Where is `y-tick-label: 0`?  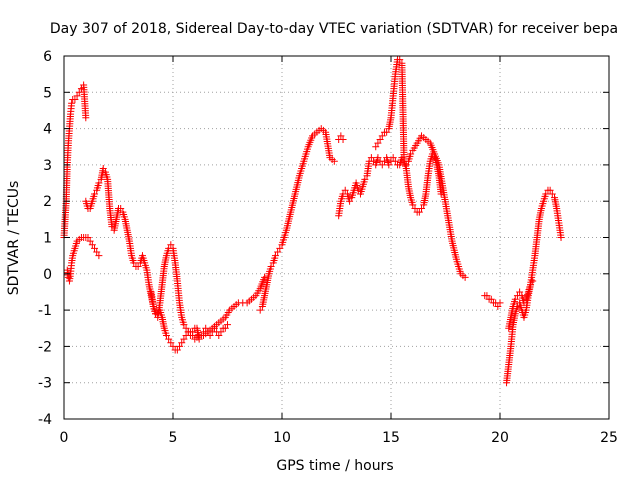
y-tick-label: 0 is located at coordinates (47, 275).